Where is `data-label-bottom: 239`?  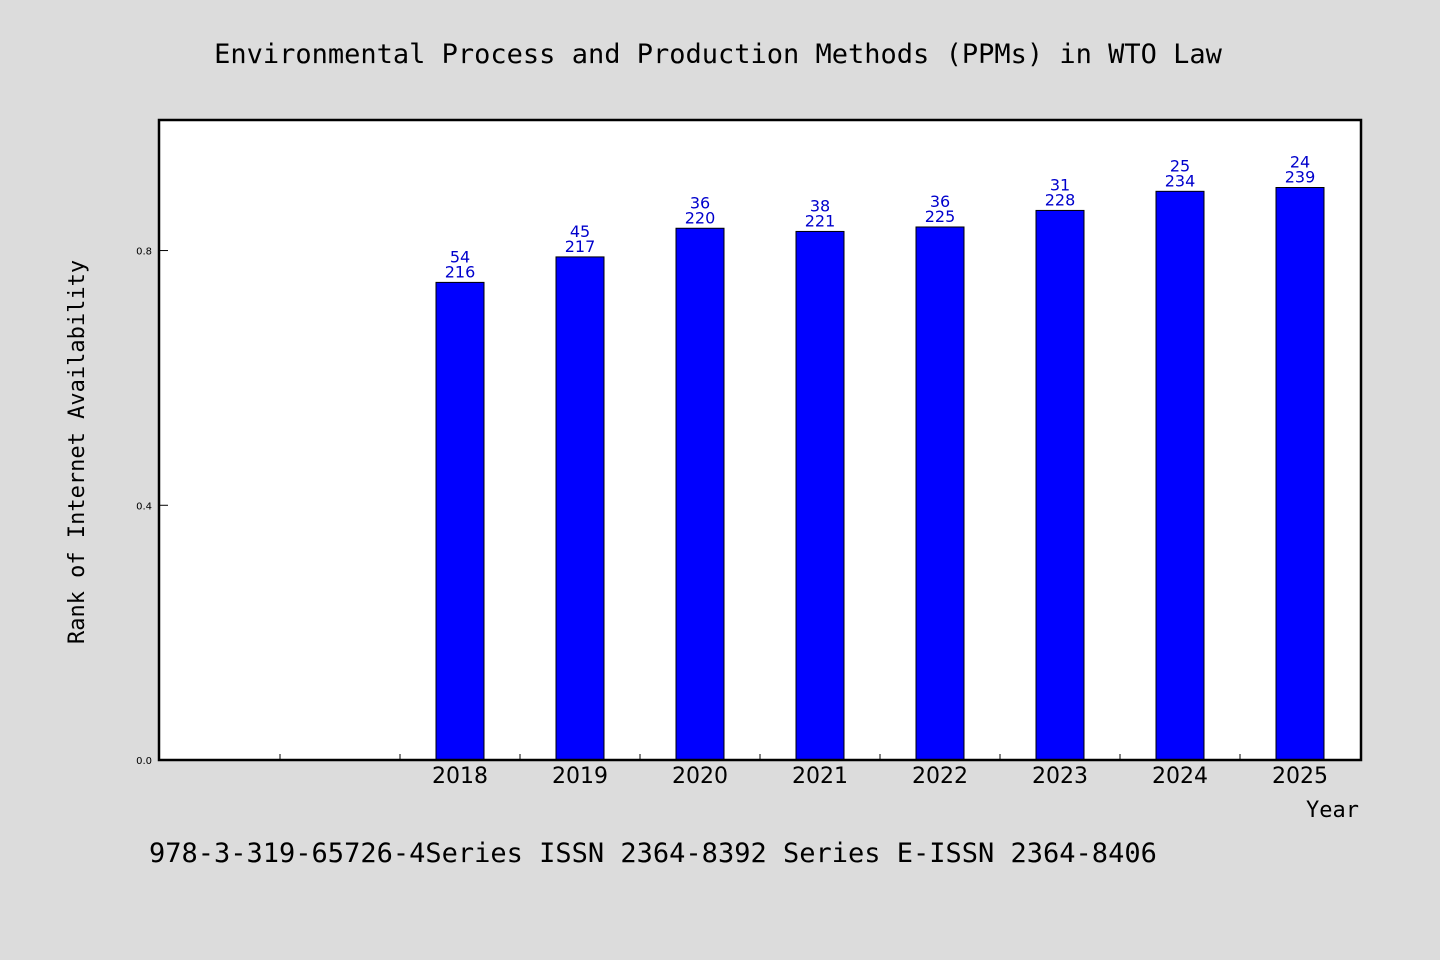
data-label-bottom: 239 is located at coordinates (1300, 177).